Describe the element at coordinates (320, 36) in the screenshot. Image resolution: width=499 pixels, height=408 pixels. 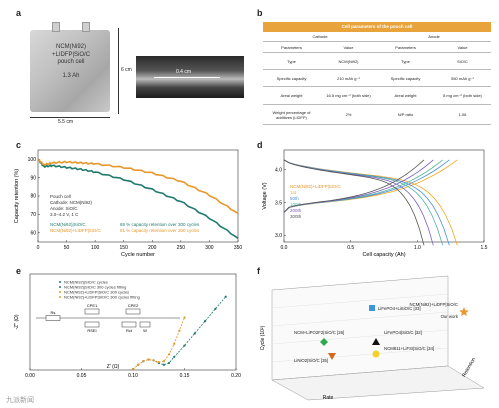
I see `group-cathode: Cathode` at that location.